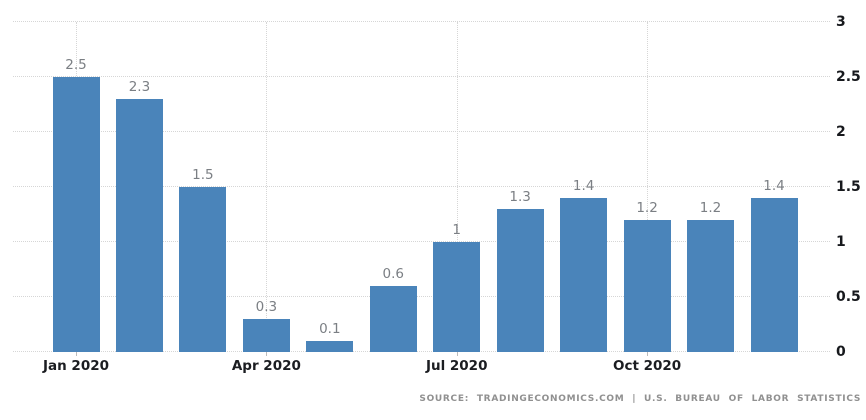 Image resolution: width=866 pixels, height=420 pixels. Describe the element at coordinates (647, 366) in the screenshot. I see `x-tick-label: Oct 2020` at that location.